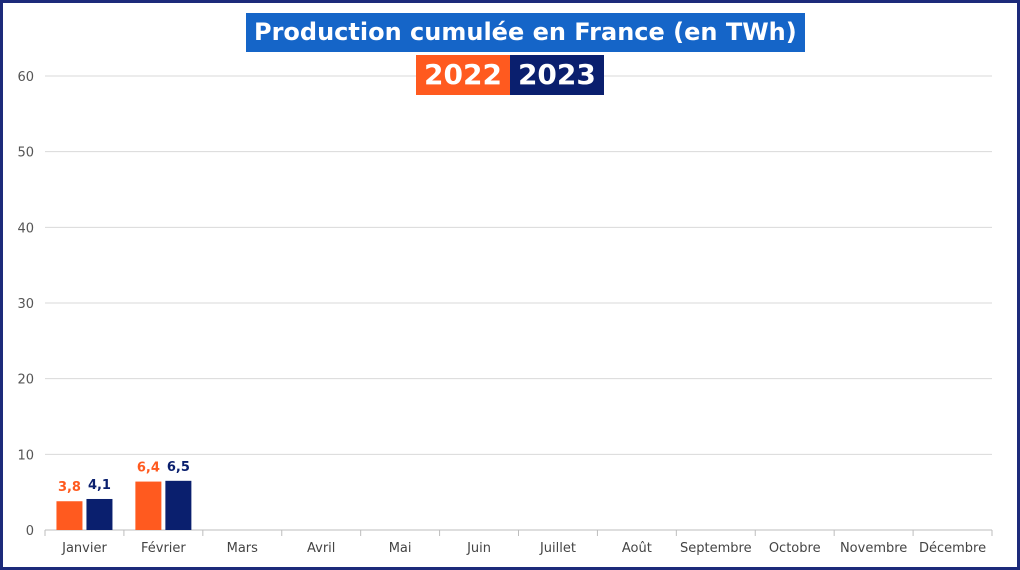 The image size is (1020, 570). What do you see at coordinates (716, 548) in the screenshot?
I see `x-tick-label: Septembre` at bounding box center [716, 548].